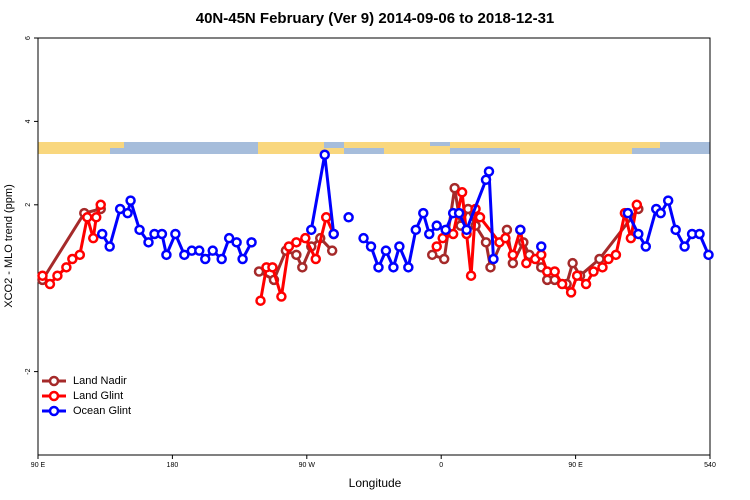 The height and width of the screenshot is (500, 750). I want to click on y-tick-label: 4, so click(28, 121).